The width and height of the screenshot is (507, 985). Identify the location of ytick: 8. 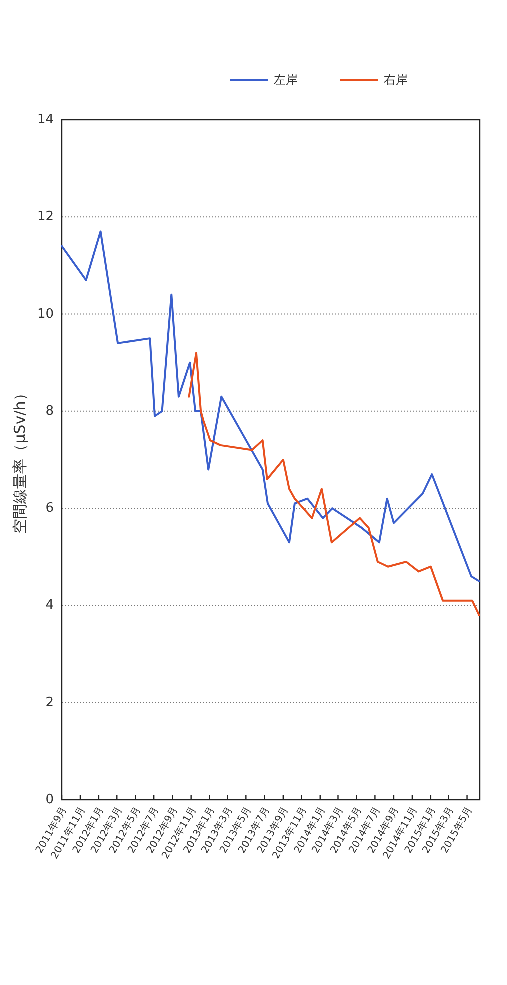
(50, 411).